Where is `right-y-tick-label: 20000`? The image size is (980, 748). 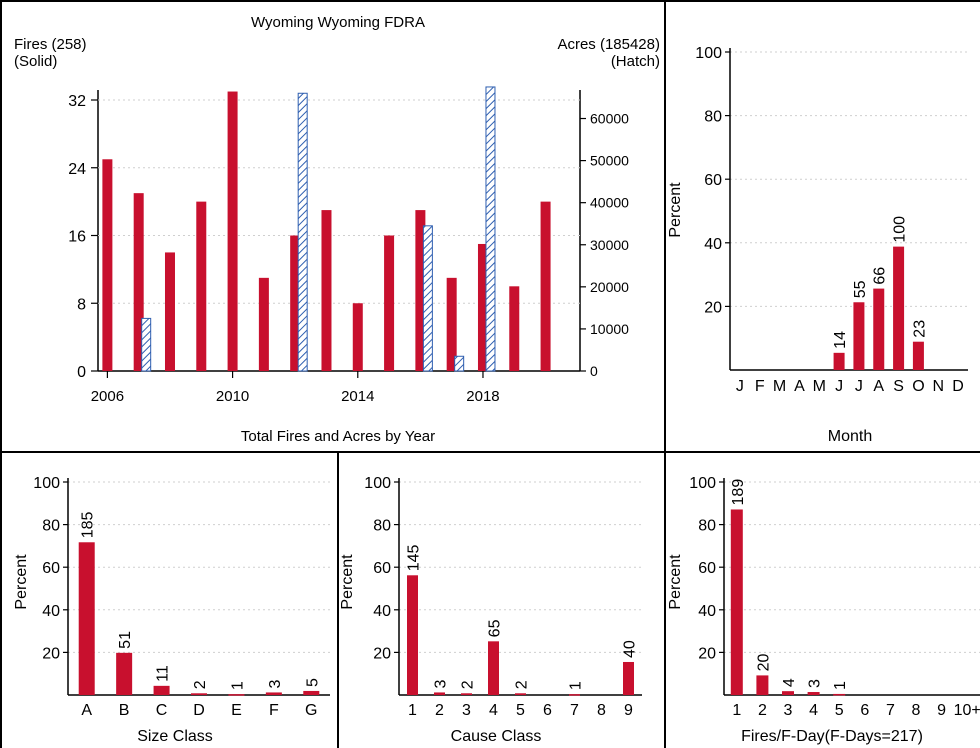
right-y-tick-label: 20000 is located at coordinates (609, 287).